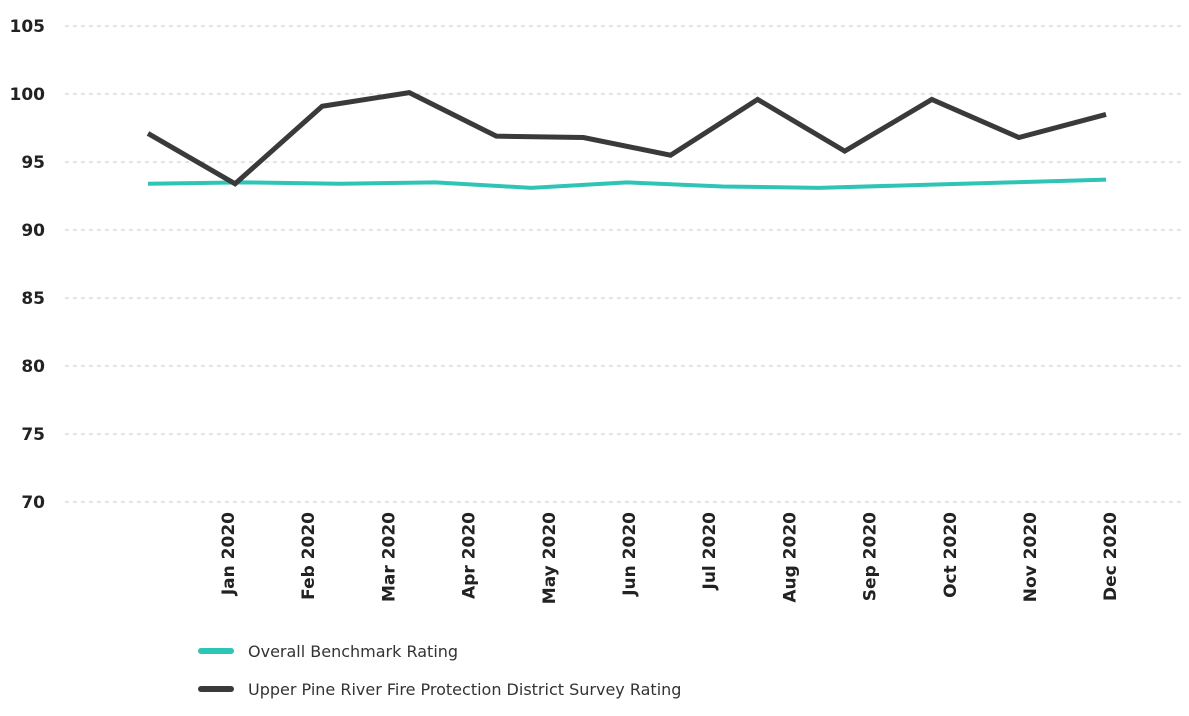 The height and width of the screenshot is (716, 1189). What do you see at coordinates (28, 27) in the screenshot?
I see `y-tick-label: 105` at bounding box center [28, 27].